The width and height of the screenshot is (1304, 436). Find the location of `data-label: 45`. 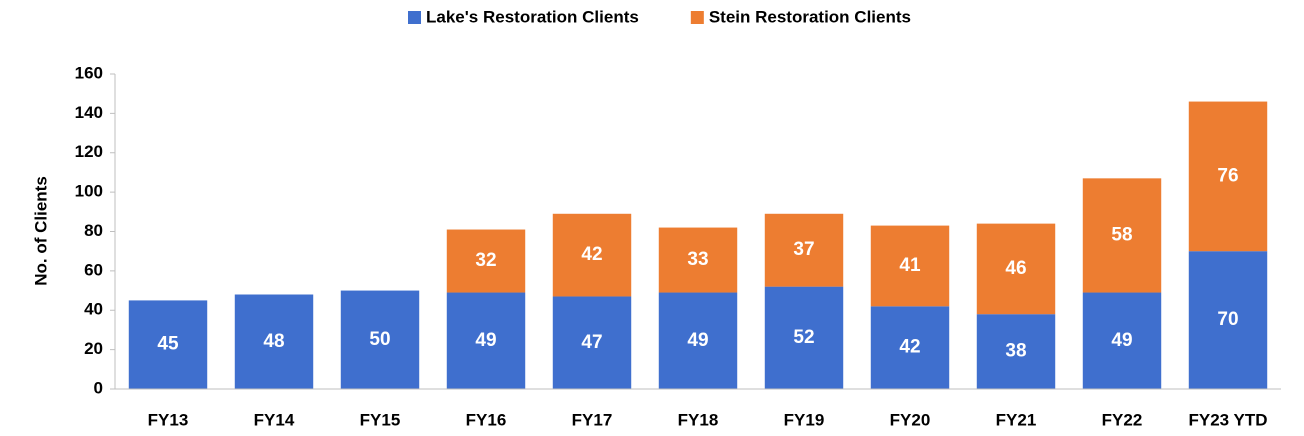

data-label: 45 is located at coordinates (168, 344).